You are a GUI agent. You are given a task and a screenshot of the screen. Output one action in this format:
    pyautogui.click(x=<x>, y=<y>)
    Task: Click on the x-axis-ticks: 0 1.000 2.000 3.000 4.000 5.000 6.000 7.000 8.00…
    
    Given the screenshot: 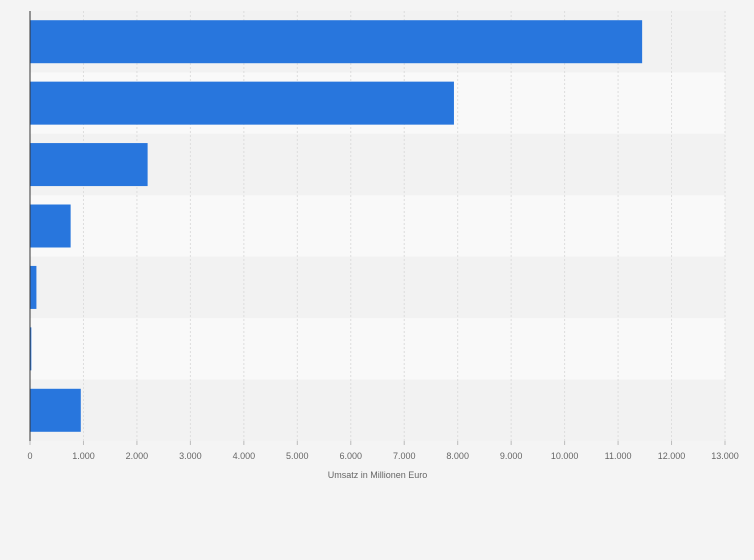 What is the action you would take?
    pyautogui.click(x=383, y=451)
    